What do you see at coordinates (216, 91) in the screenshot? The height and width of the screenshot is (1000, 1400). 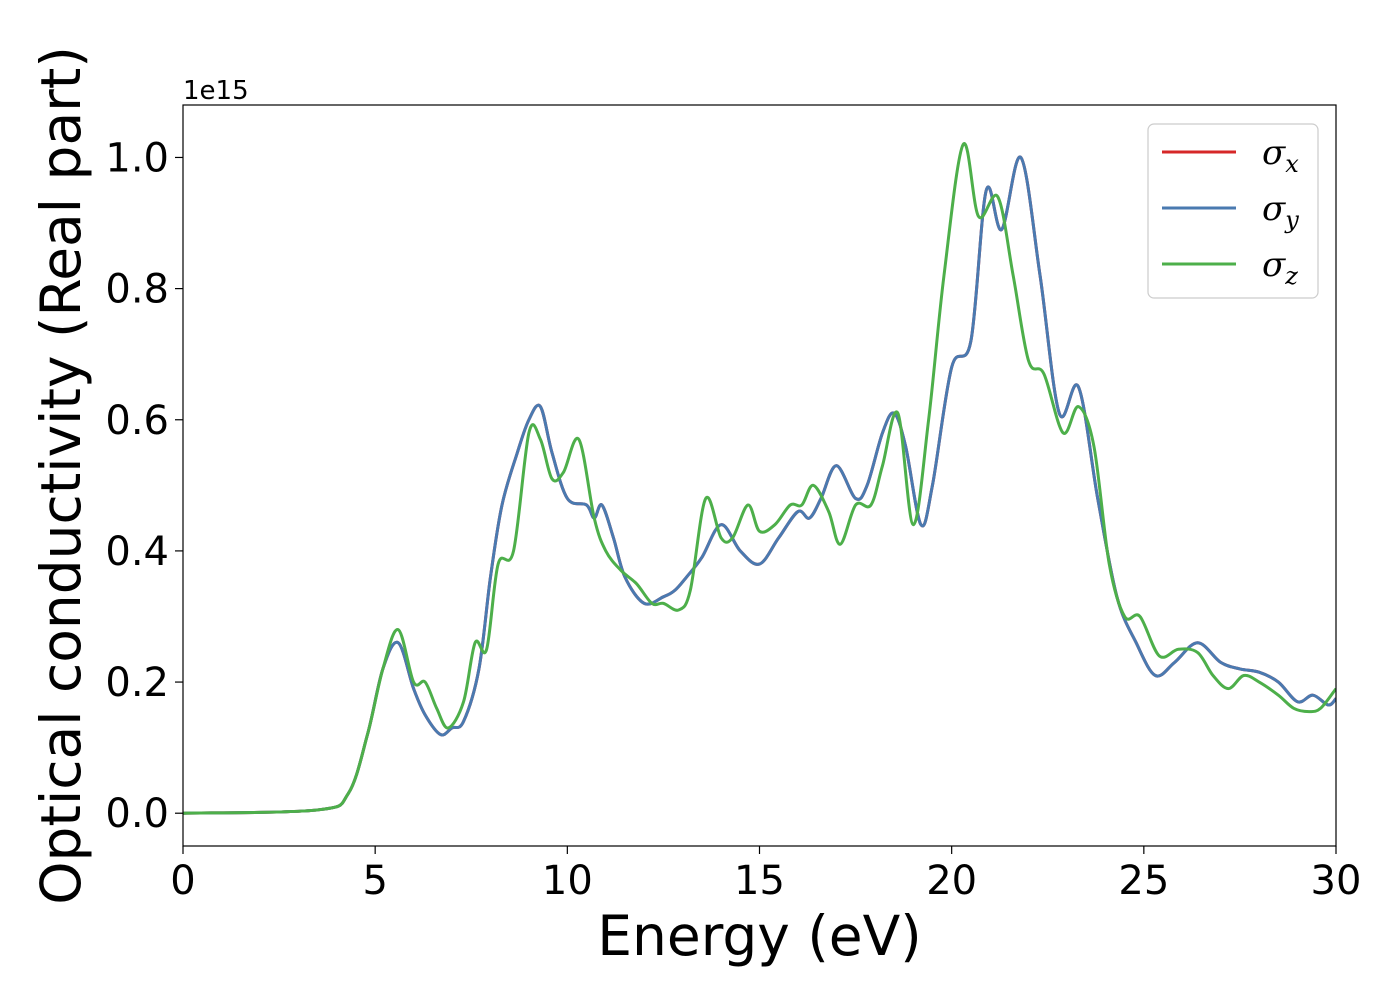 I see `y-offset-label: 1e15` at bounding box center [216, 91].